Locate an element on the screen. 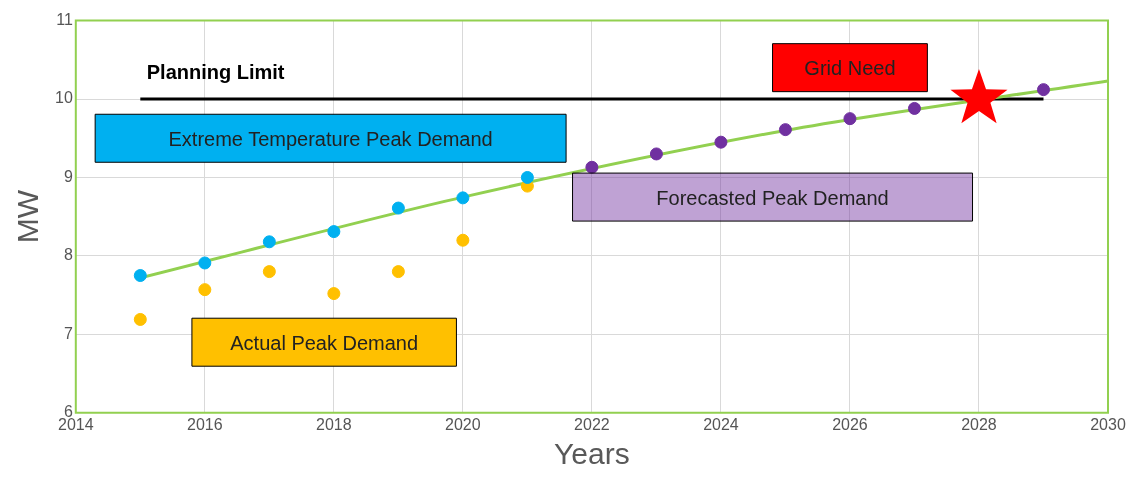 The width and height of the screenshot is (1146, 489). x-tick-label: 2026 is located at coordinates (850, 424).